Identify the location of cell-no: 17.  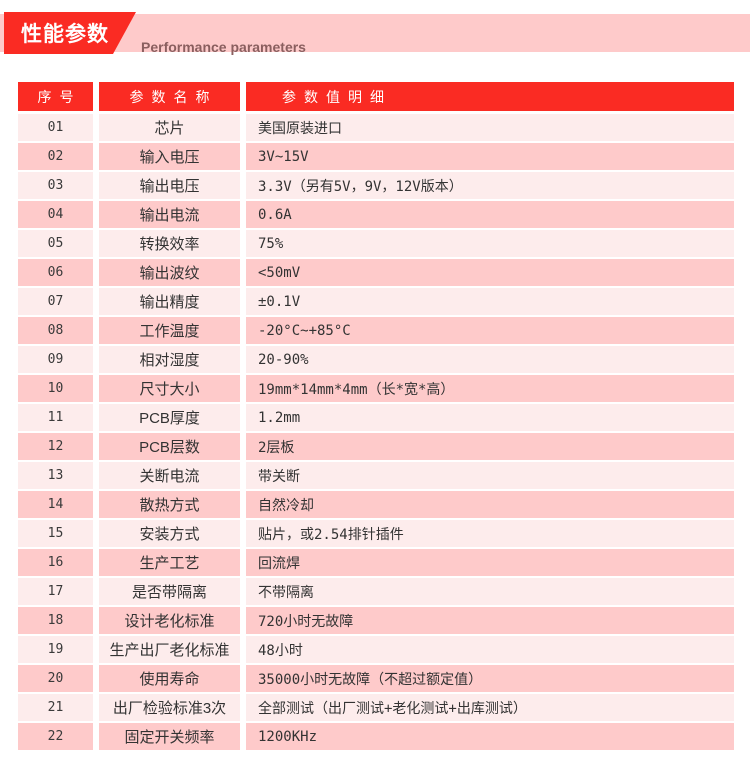
(55, 591).